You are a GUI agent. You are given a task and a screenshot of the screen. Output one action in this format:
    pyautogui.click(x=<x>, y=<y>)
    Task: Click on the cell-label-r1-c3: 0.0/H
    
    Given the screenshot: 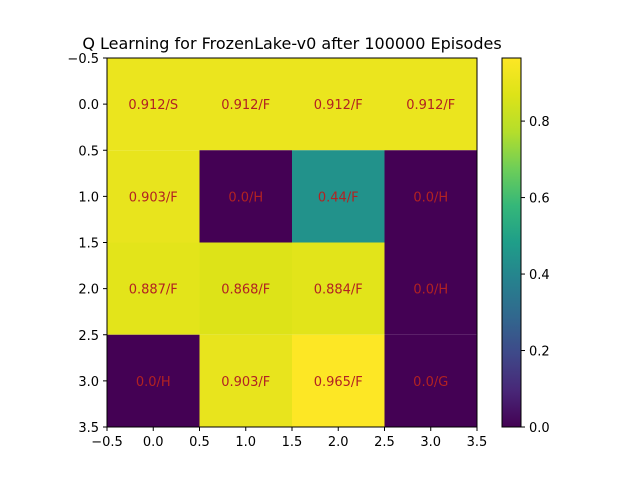 What is the action you would take?
    pyautogui.click(x=430, y=197)
    